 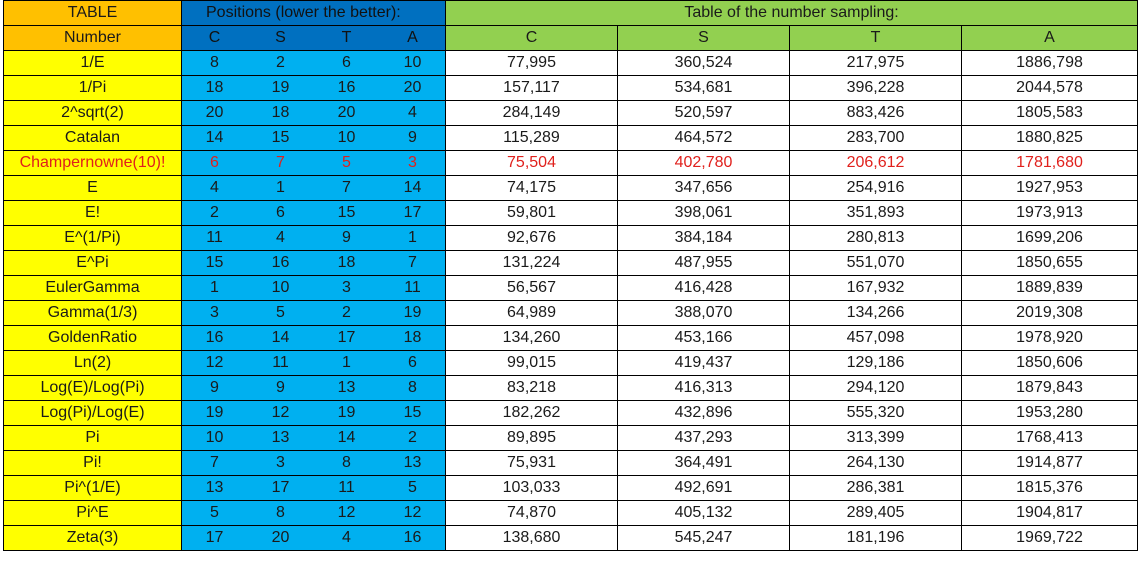 What do you see at coordinates (92, 13) in the screenshot?
I see `table-label-cell: TABLE` at bounding box center [92, 13].